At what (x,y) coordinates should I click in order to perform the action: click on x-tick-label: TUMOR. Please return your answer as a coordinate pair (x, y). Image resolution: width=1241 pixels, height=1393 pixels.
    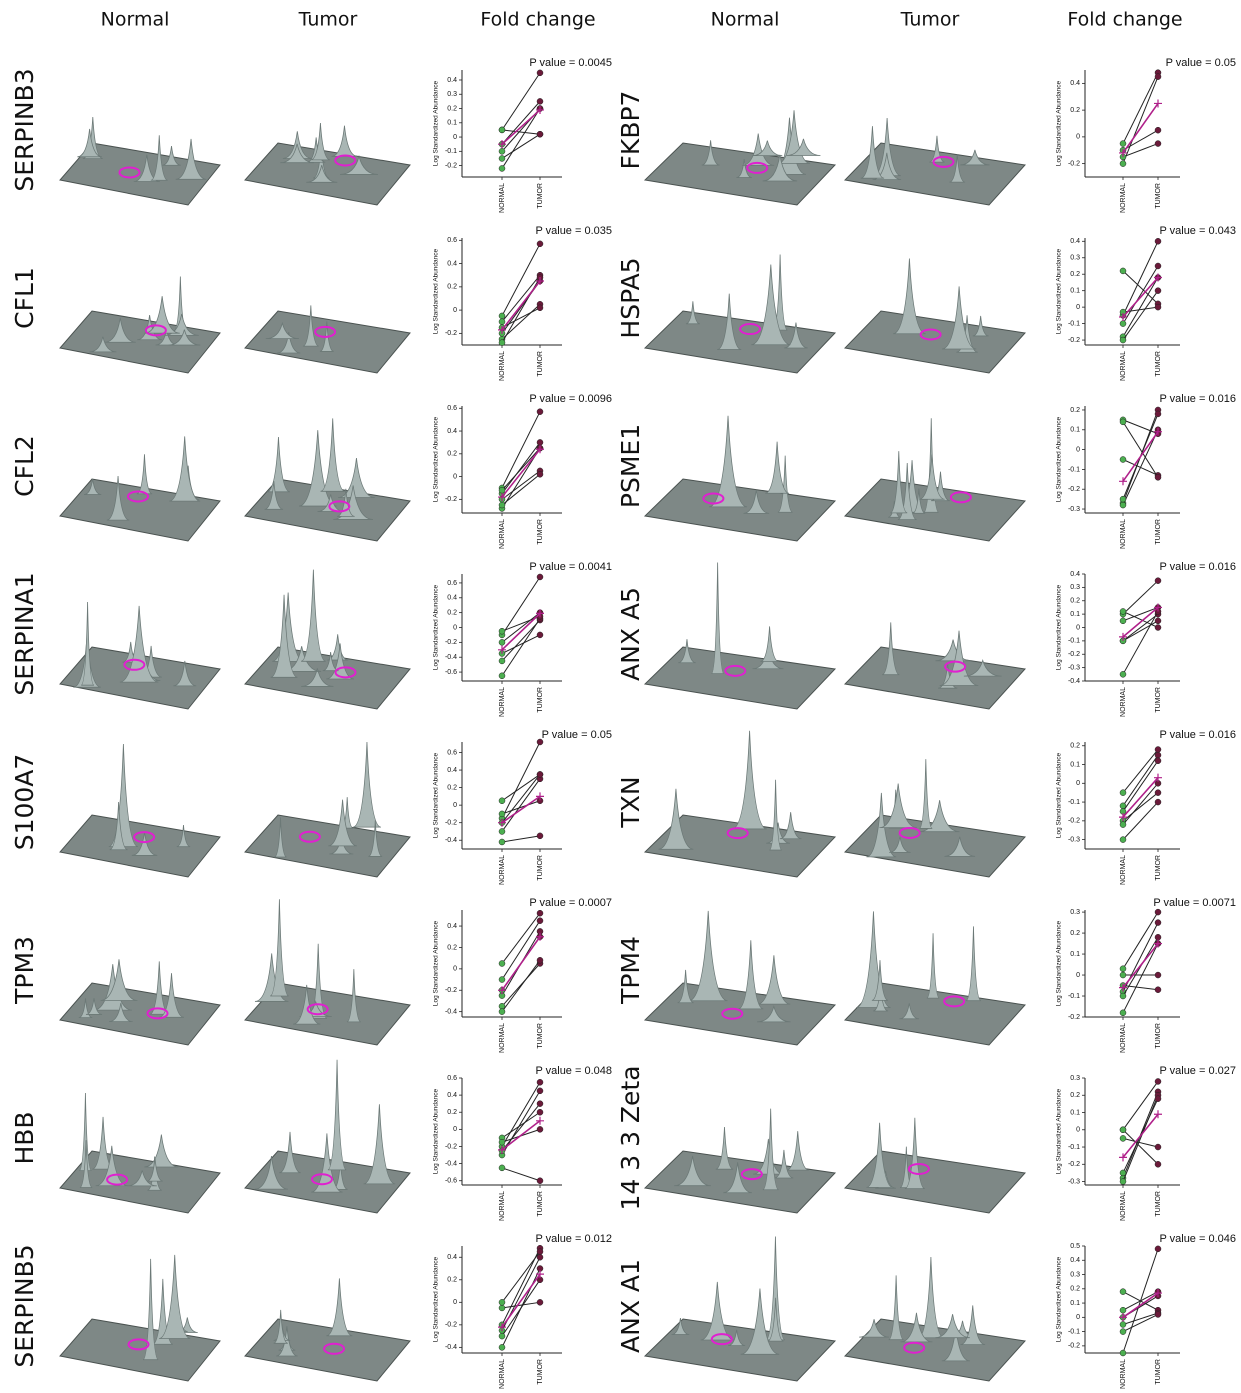
    Looking at the image, I should click on (1158, 1372).